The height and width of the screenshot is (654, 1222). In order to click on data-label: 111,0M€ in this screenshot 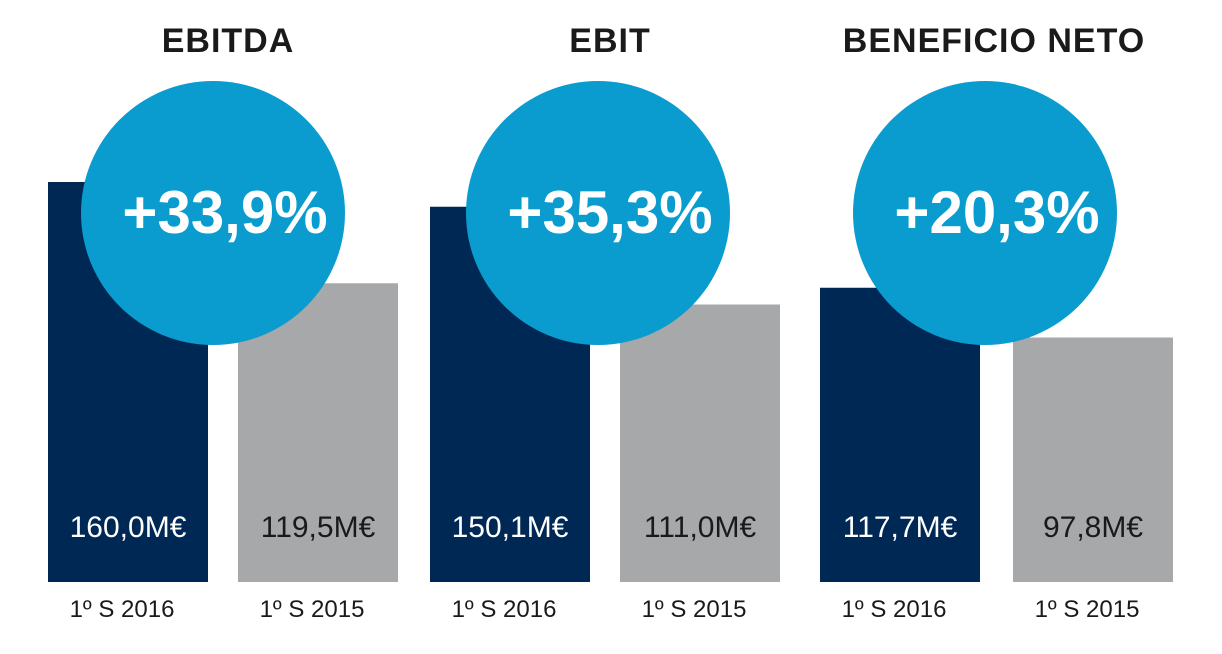, I will do `click(700, 527)`.